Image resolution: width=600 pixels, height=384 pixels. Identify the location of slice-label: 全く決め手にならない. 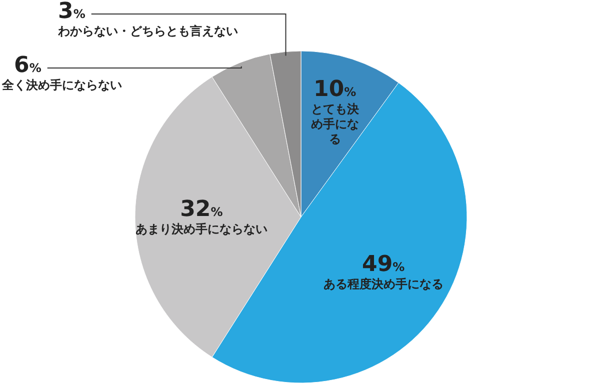
(62, 85).